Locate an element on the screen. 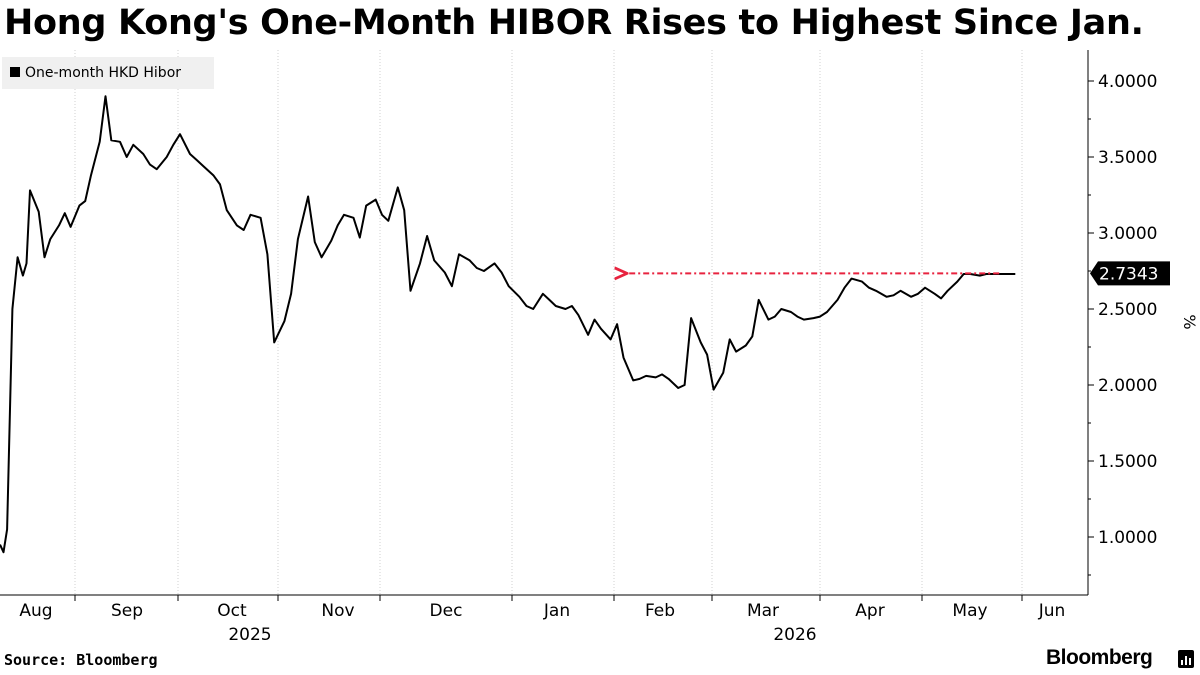 The height and width of the screenshot is (675, 1200). y-axis-label: % is located at coordinates (1189, 321).